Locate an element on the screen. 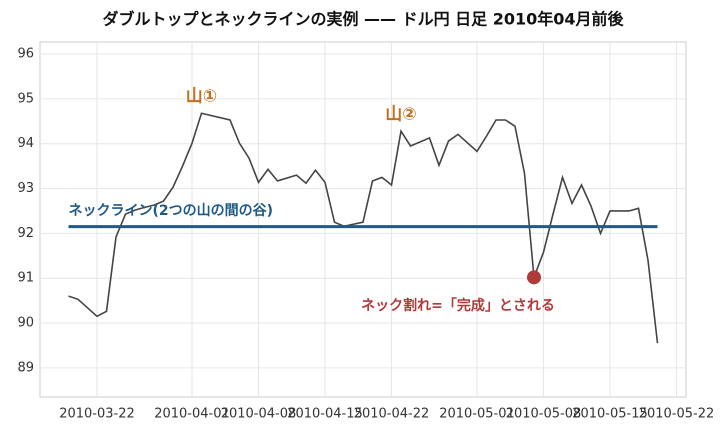 Image resolution: width=727 pixels, height=432 pixels. x-tick-label: 2010-04-15 is located at coordinates (325, 414).